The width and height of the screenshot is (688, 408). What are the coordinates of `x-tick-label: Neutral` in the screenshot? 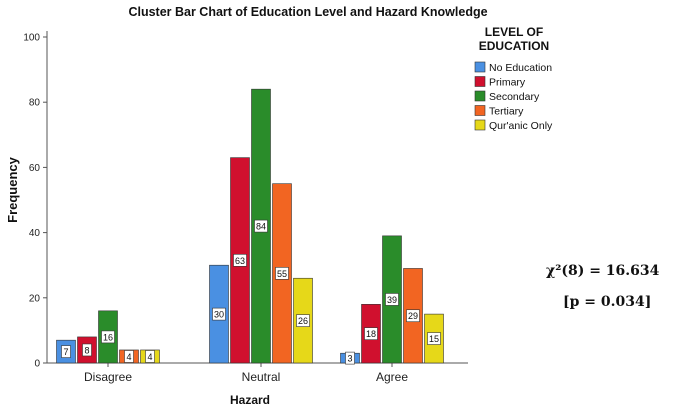 It's located at (261, 377).